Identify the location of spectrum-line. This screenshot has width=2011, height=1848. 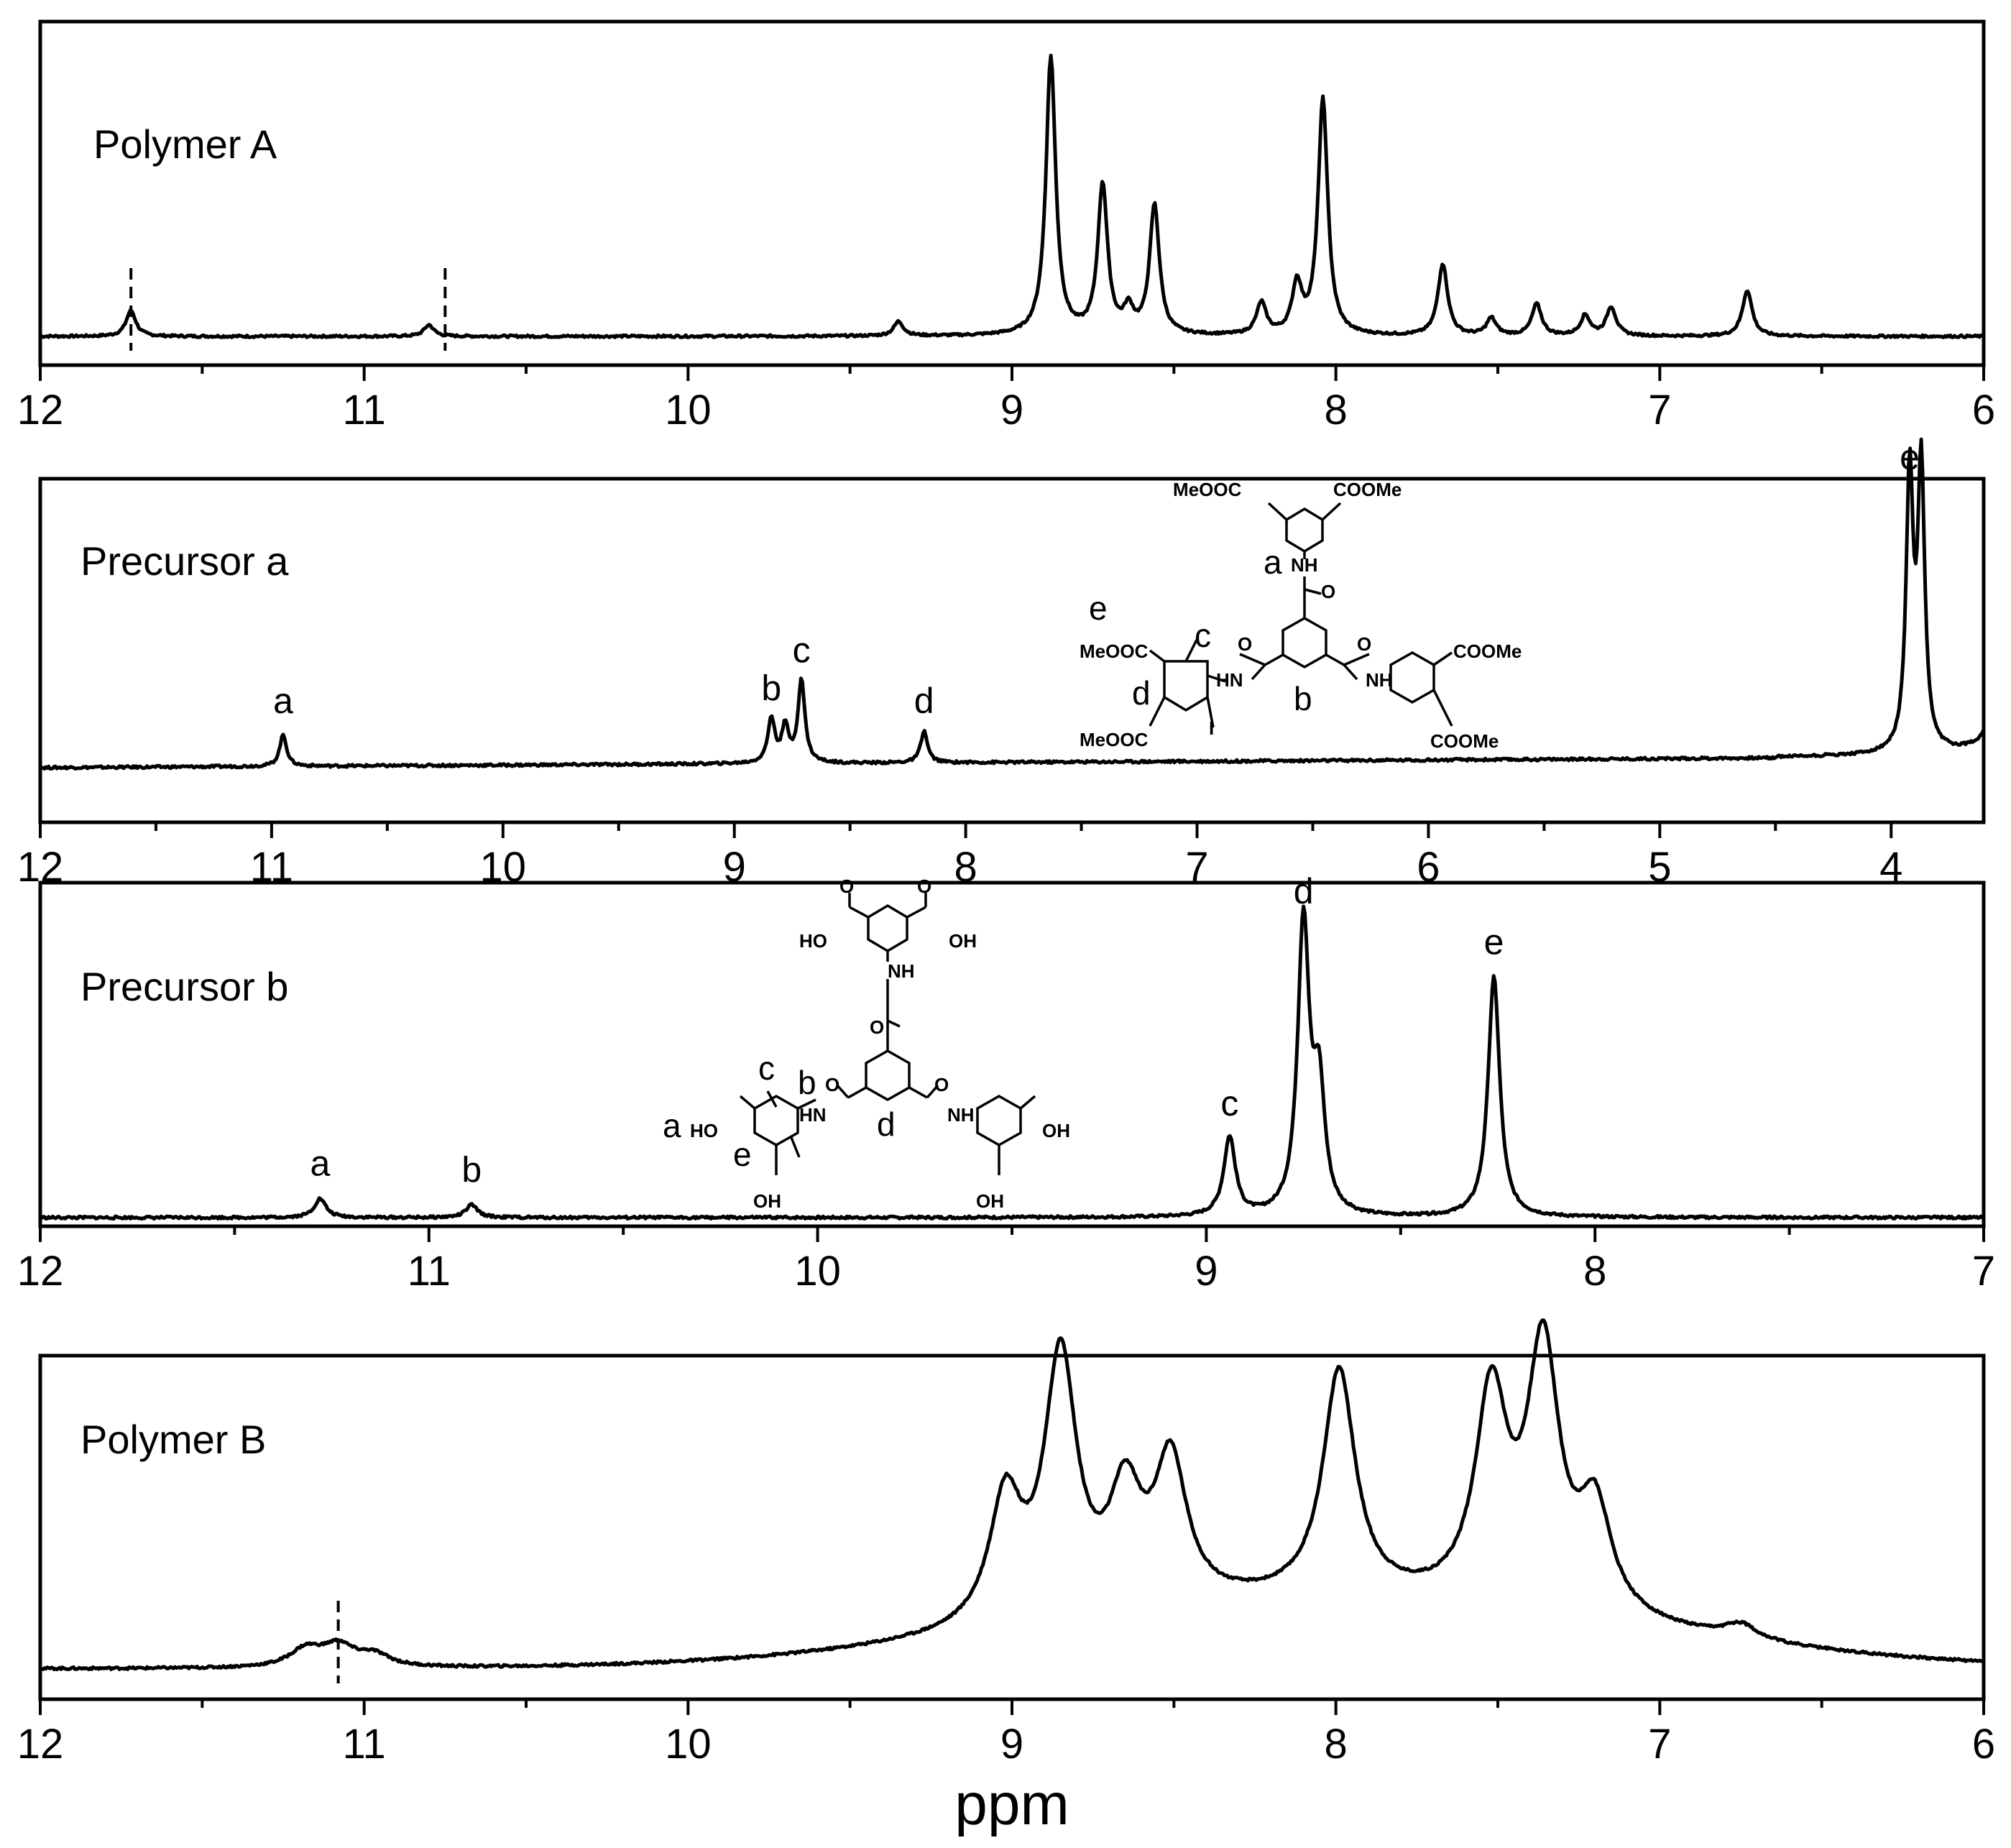
(1012, 196).